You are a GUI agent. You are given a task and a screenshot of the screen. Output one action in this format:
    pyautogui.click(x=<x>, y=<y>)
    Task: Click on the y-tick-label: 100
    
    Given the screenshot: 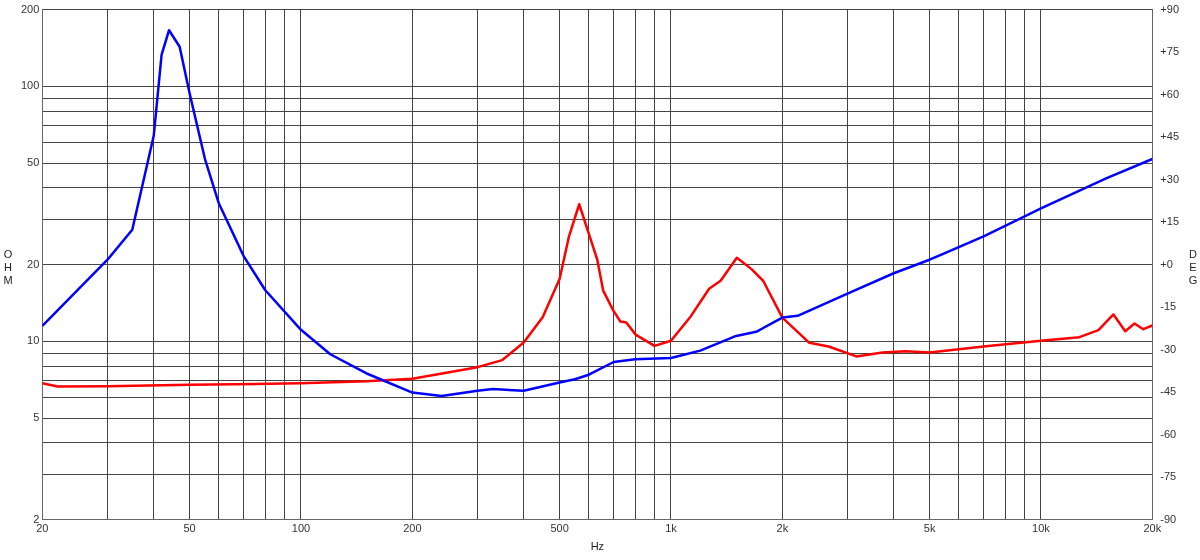 What is the action you would take?
    pyautogui.click(x=30, y=85)
    